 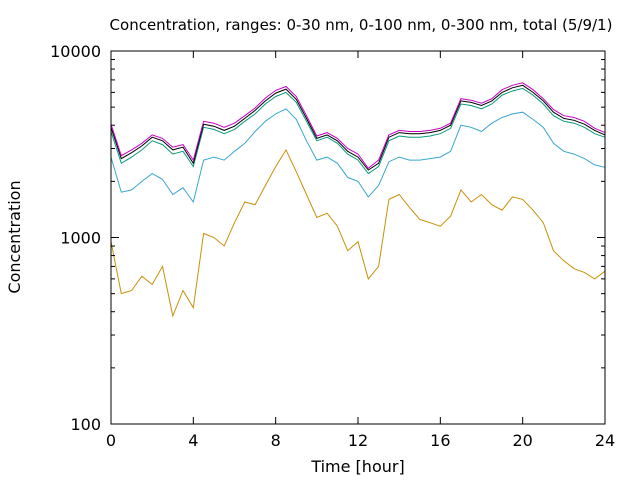 I want to click on y-axis-label: Concentration, so click(x=14, y=236).